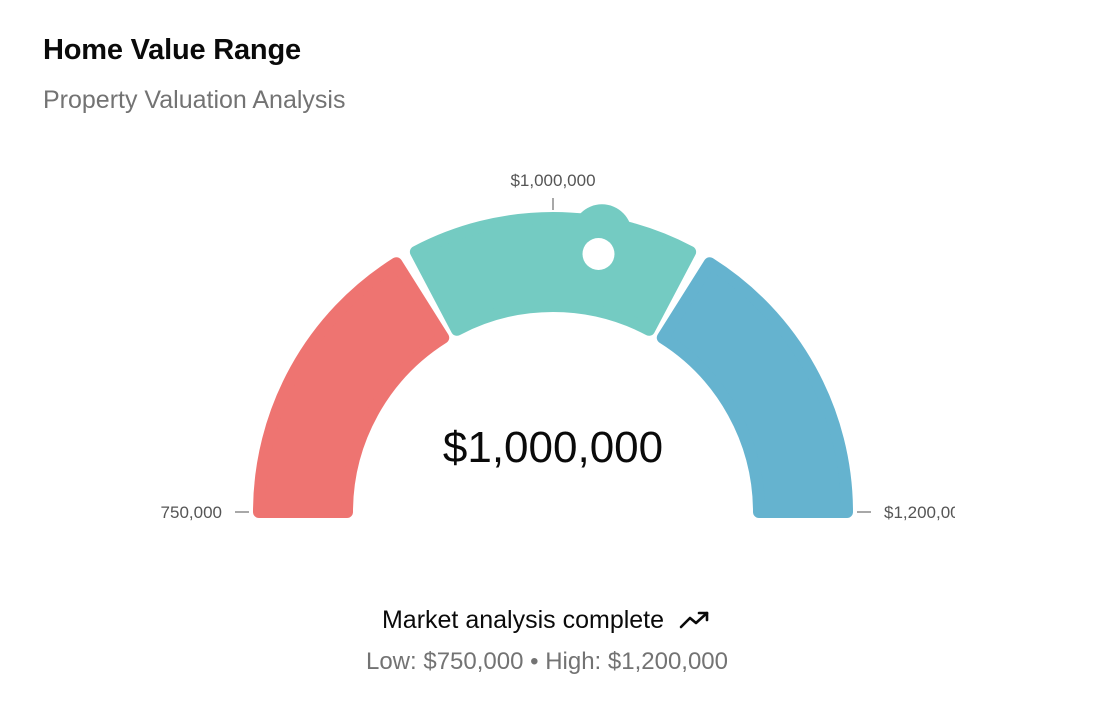  Describe the element at coordinates (919, 512) in the screenshot. I see `max-tick-label: $1,200,000` at that location.